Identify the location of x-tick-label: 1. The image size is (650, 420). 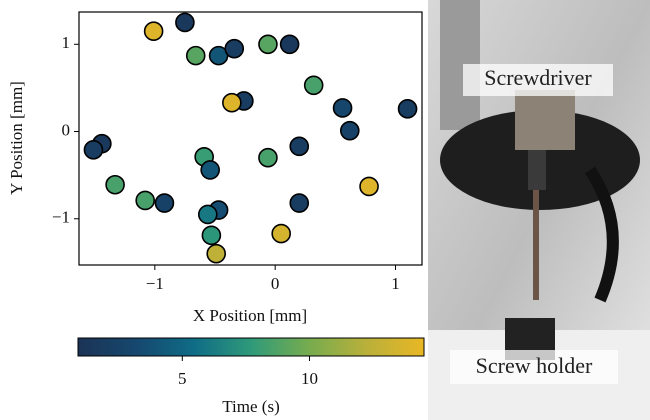
(395, 283).